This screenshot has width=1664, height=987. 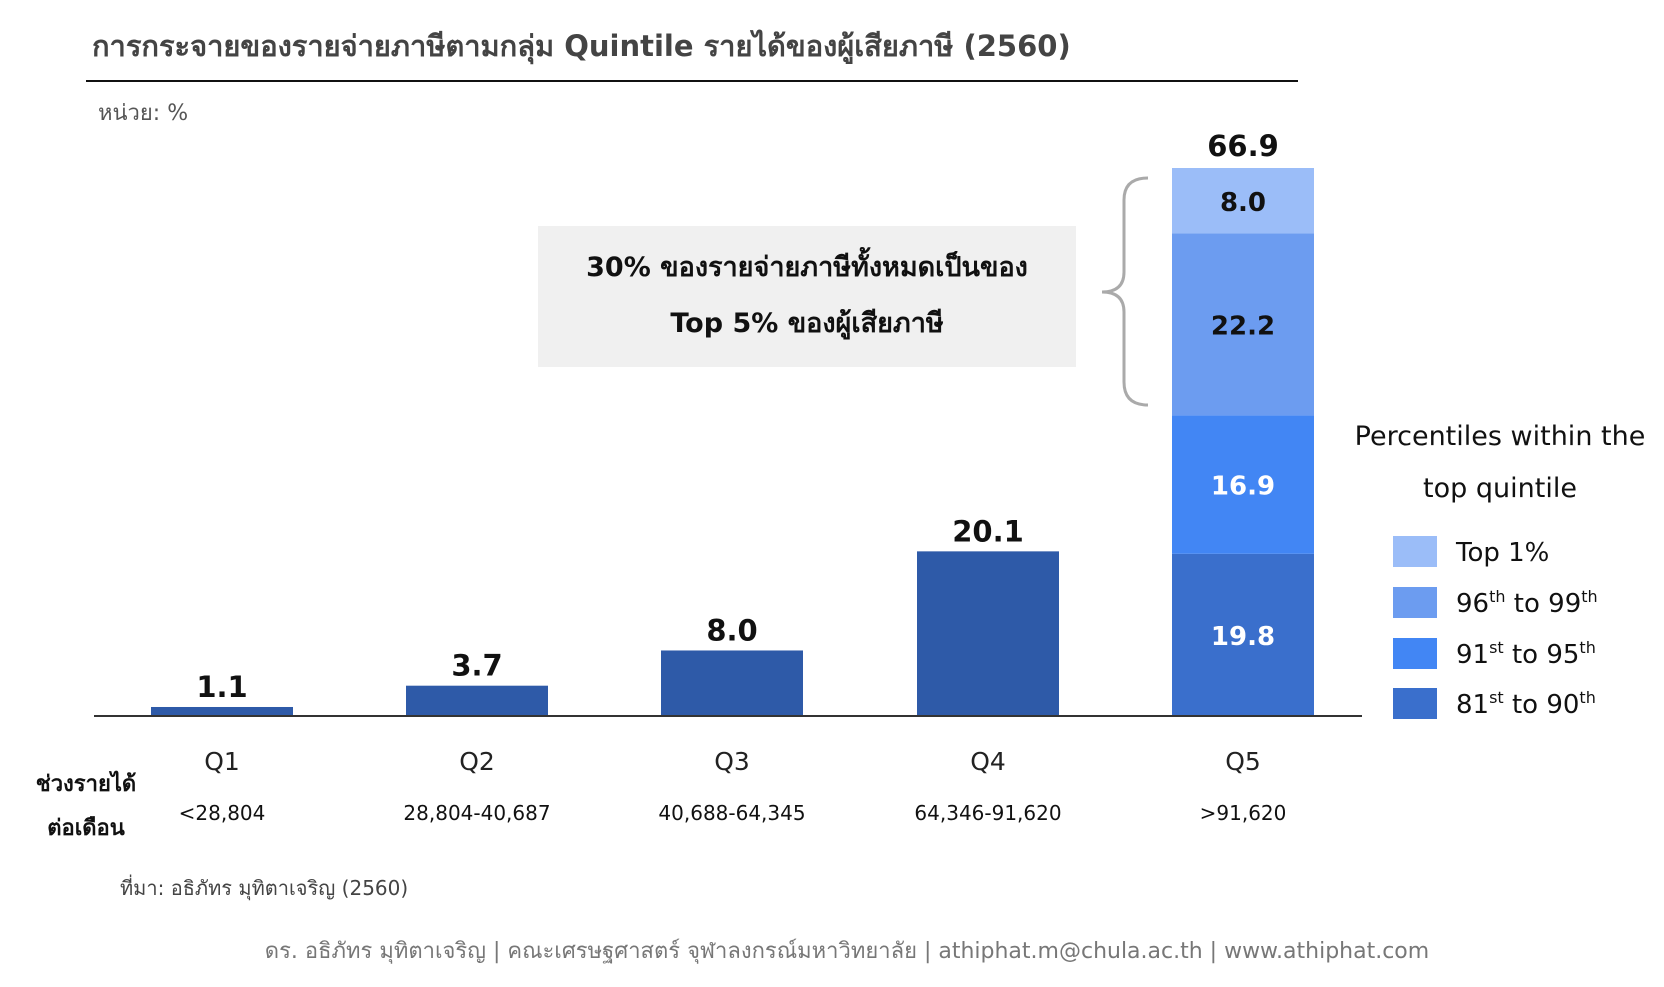 What do you see at coordinates (477, 761) in the screenshot?
I see `x-tick-label-q2: Q2` at bounding box center [477, 761].